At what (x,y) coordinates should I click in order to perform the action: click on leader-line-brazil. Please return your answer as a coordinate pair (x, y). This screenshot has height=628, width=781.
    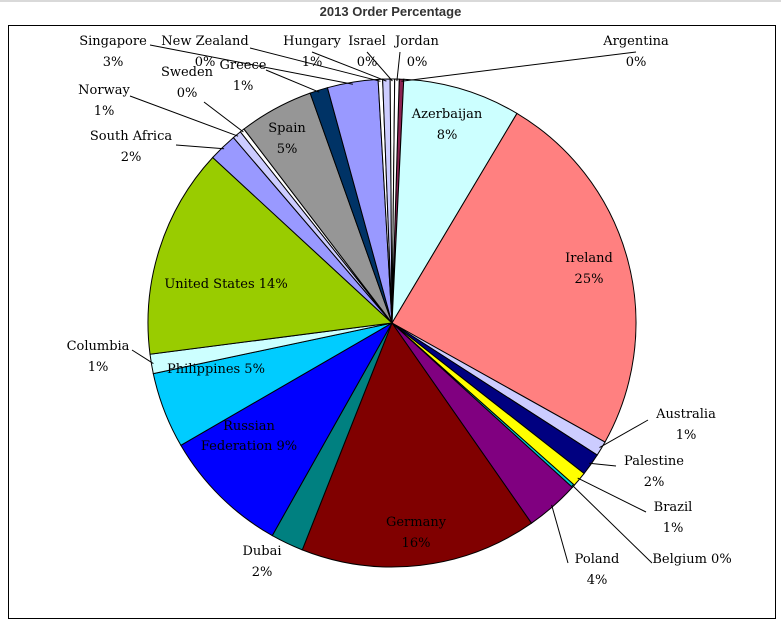
    Looking at the image, I should click on (612, 495).